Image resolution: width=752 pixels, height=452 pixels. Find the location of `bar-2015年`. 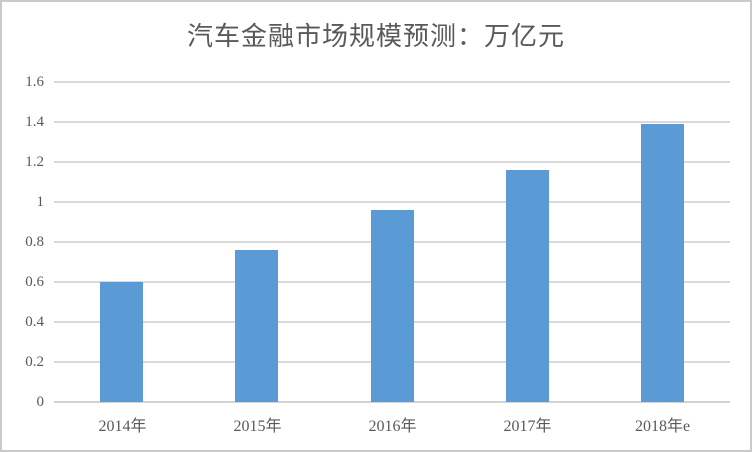

bar-2015年 is located at coordinates (256, 326).